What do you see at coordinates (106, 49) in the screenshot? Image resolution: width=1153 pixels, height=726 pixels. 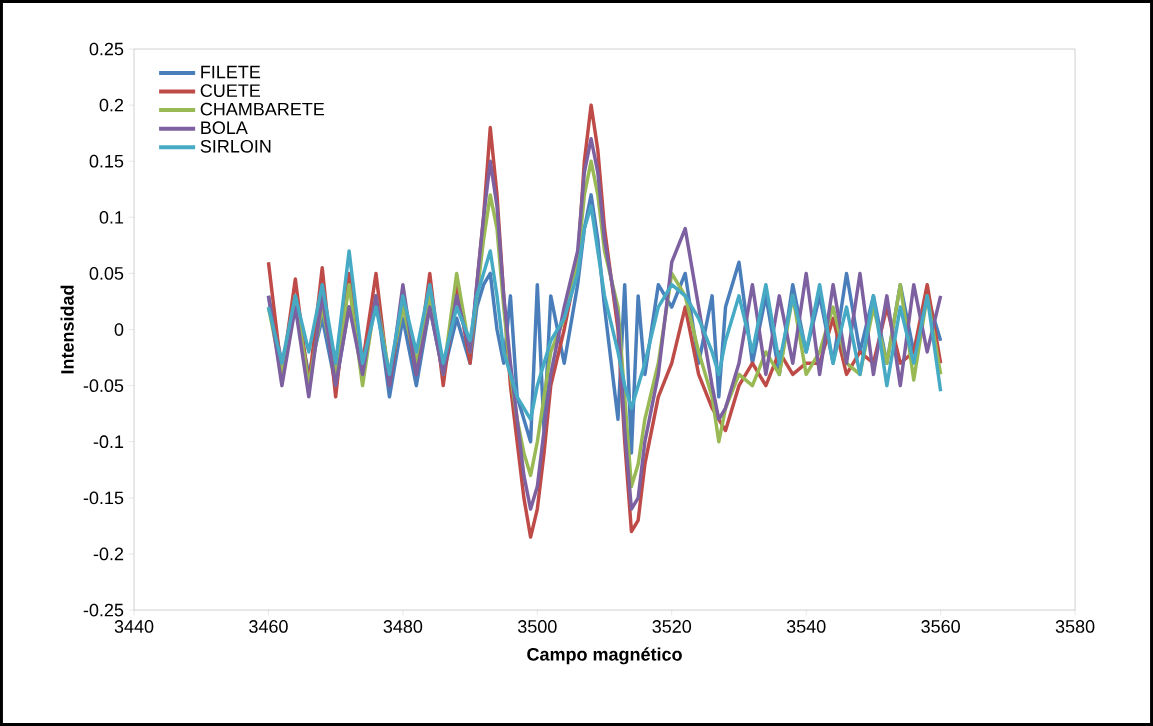 I see `y-tick-label: 0.25` at bounding box center [106, 49].